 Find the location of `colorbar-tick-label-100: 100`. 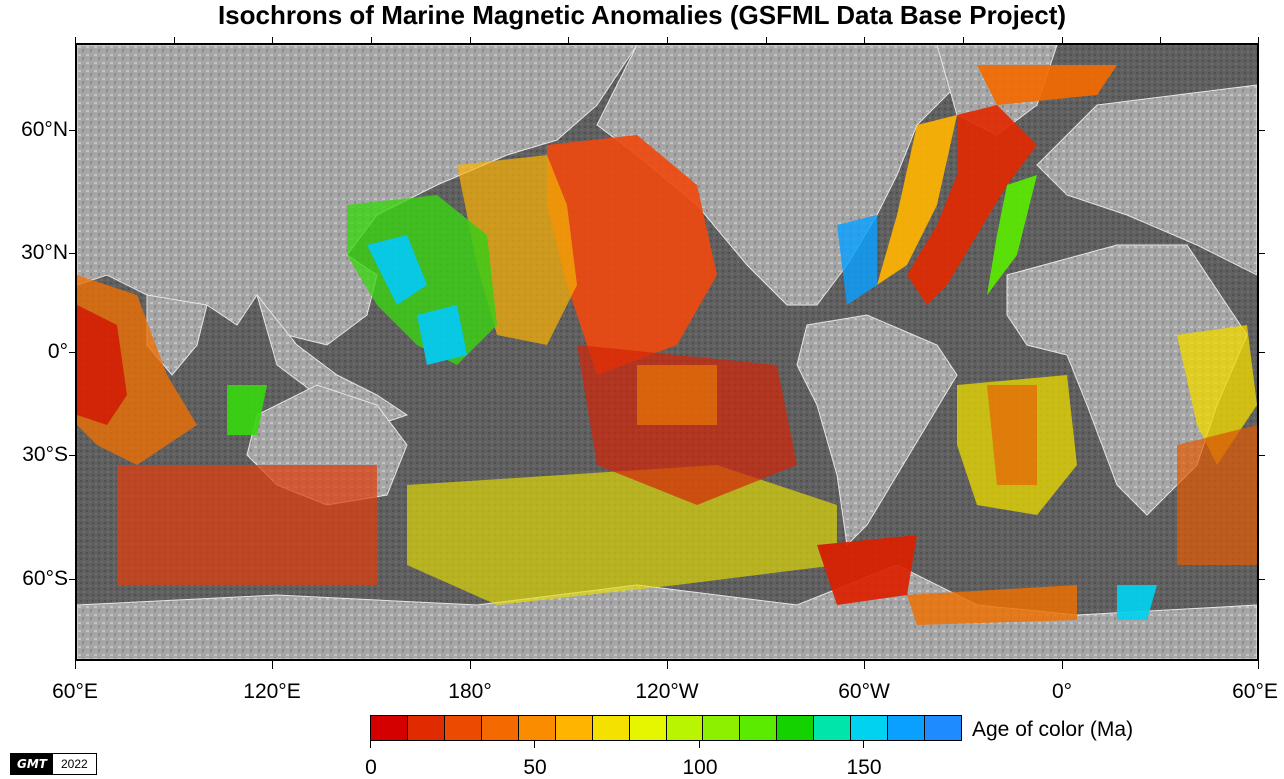

colorbar-tick-label-100: 100 is located at coordinates (700, 767).